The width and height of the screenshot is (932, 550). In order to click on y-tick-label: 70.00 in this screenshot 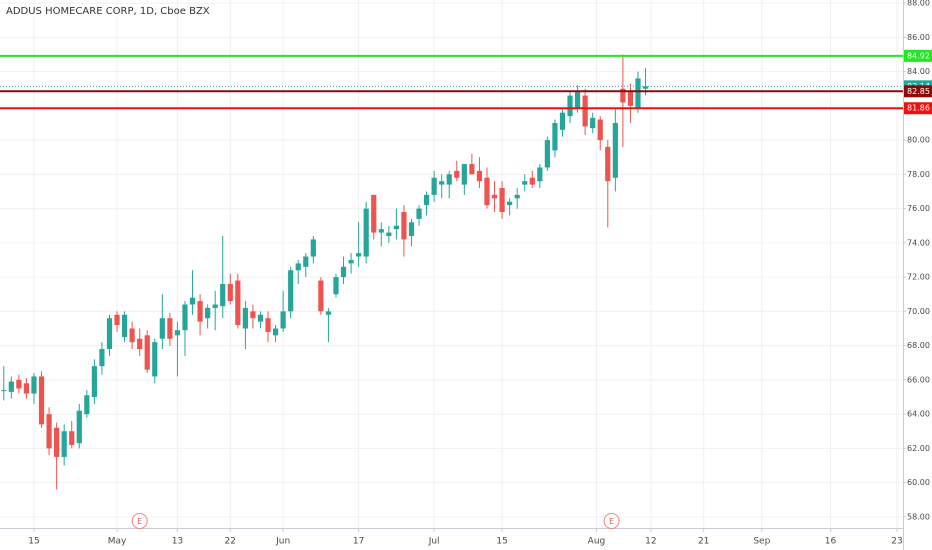, I will do `click(918, 311)`.